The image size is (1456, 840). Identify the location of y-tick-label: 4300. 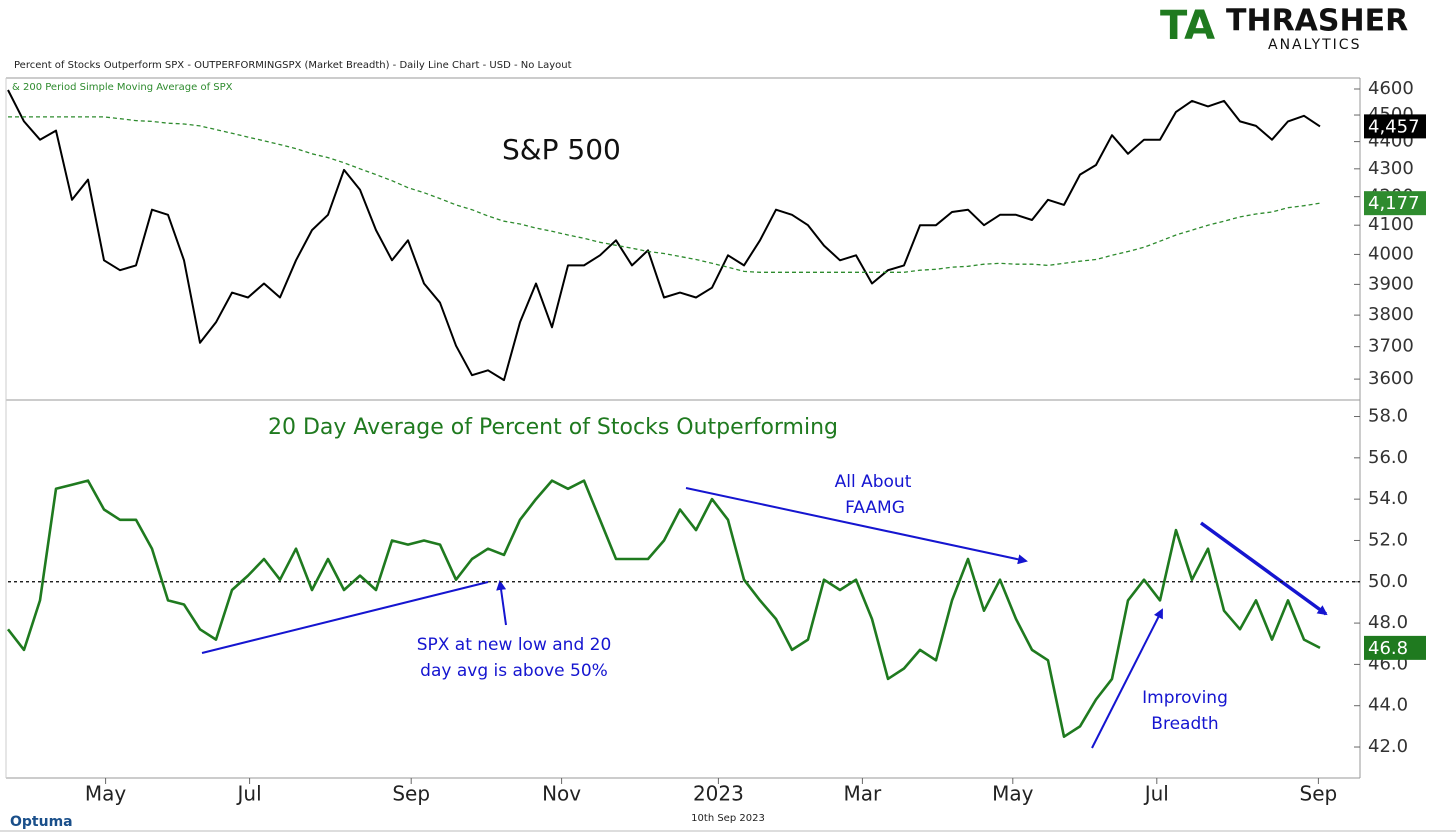
(1391, 168).